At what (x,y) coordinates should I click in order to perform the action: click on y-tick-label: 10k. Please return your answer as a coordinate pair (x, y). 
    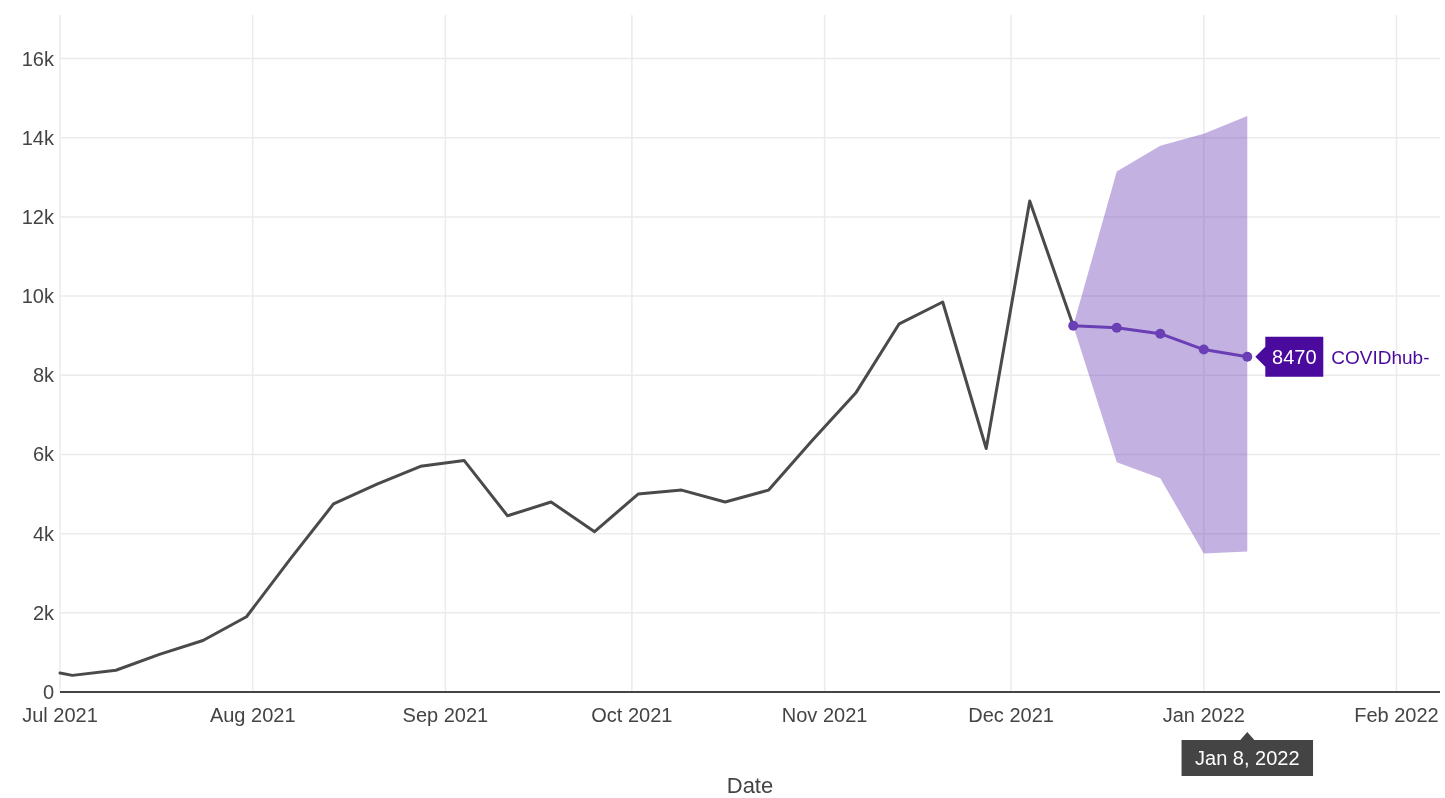
    Looking at the image, I should click on (38, 296).